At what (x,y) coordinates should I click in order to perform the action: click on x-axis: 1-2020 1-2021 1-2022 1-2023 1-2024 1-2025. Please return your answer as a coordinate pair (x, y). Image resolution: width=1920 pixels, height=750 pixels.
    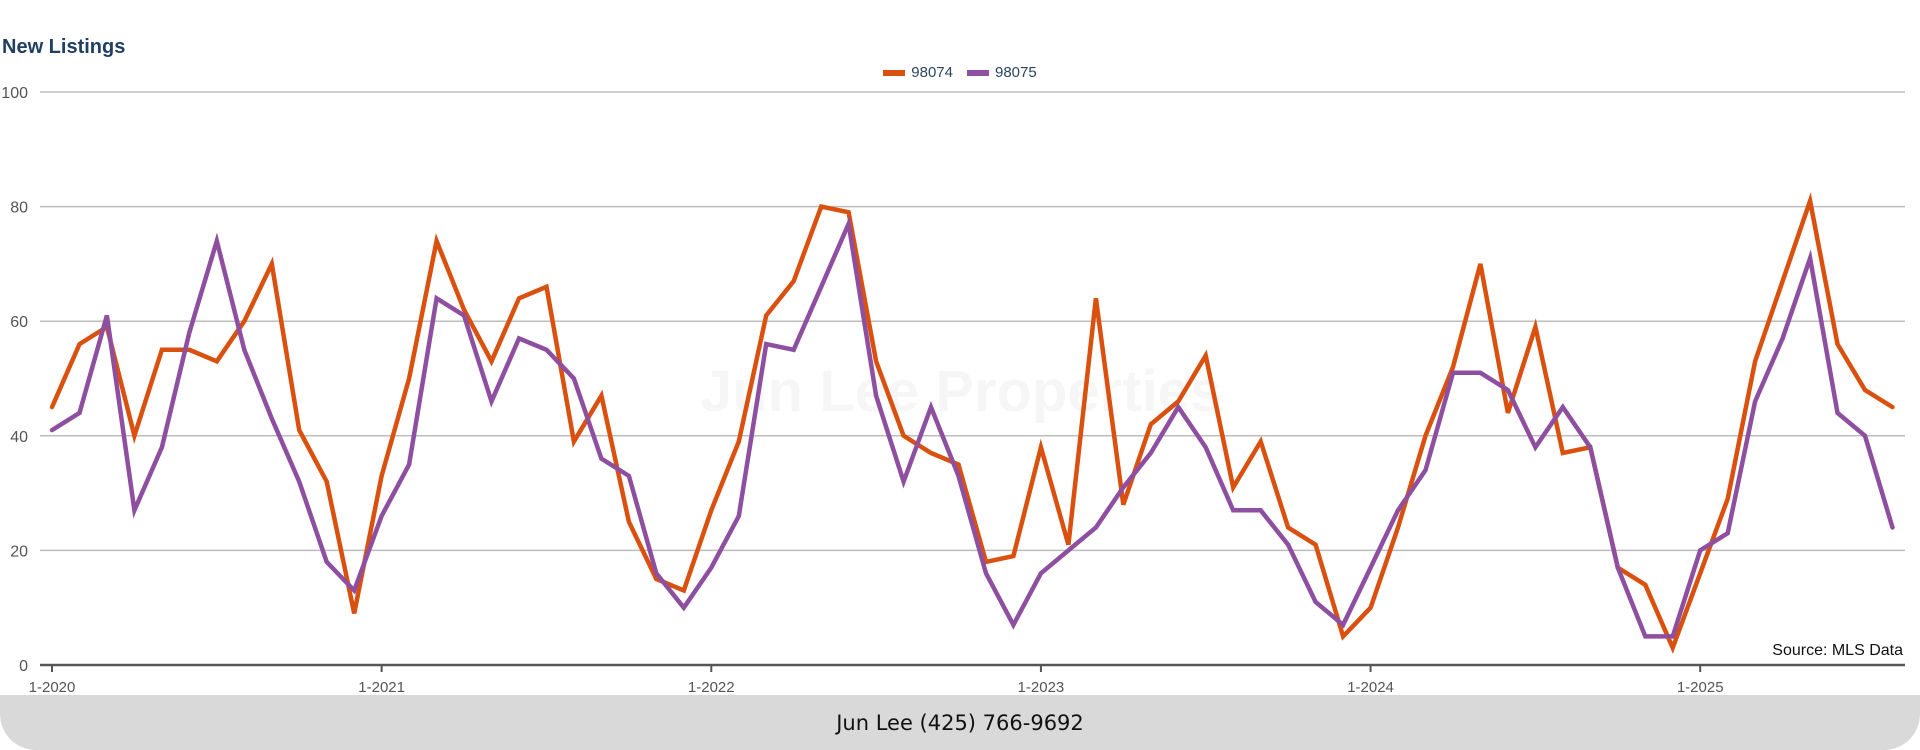
    Looking at the image, I should click on (967, 679).